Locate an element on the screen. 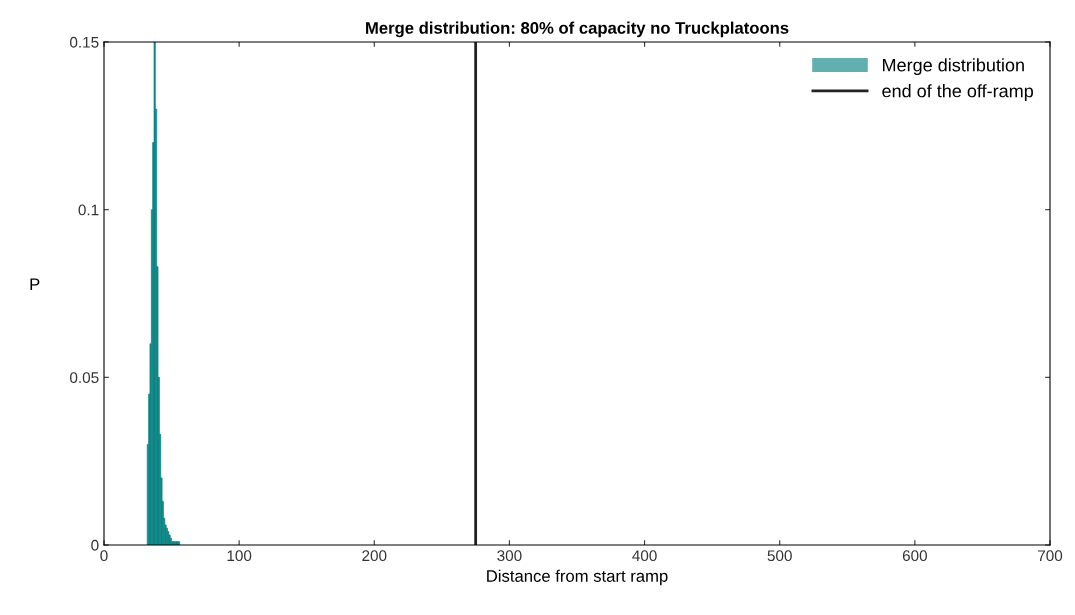  legend-label: Merge distribution is located at coordinates (953, 67).